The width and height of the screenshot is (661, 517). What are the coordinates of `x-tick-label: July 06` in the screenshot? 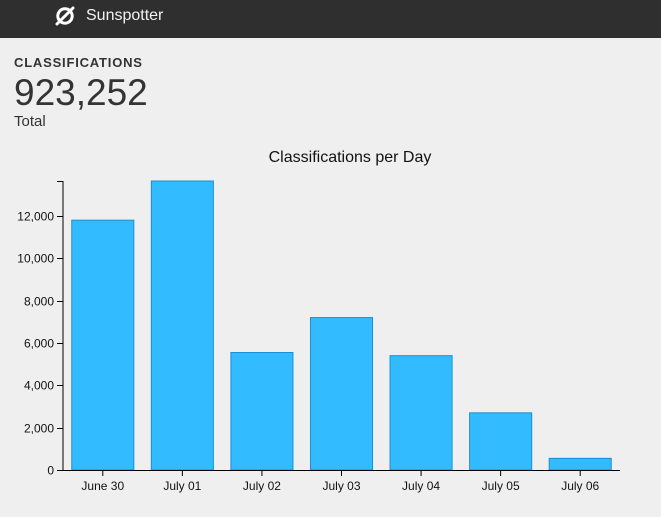 It's located at (580, 486).